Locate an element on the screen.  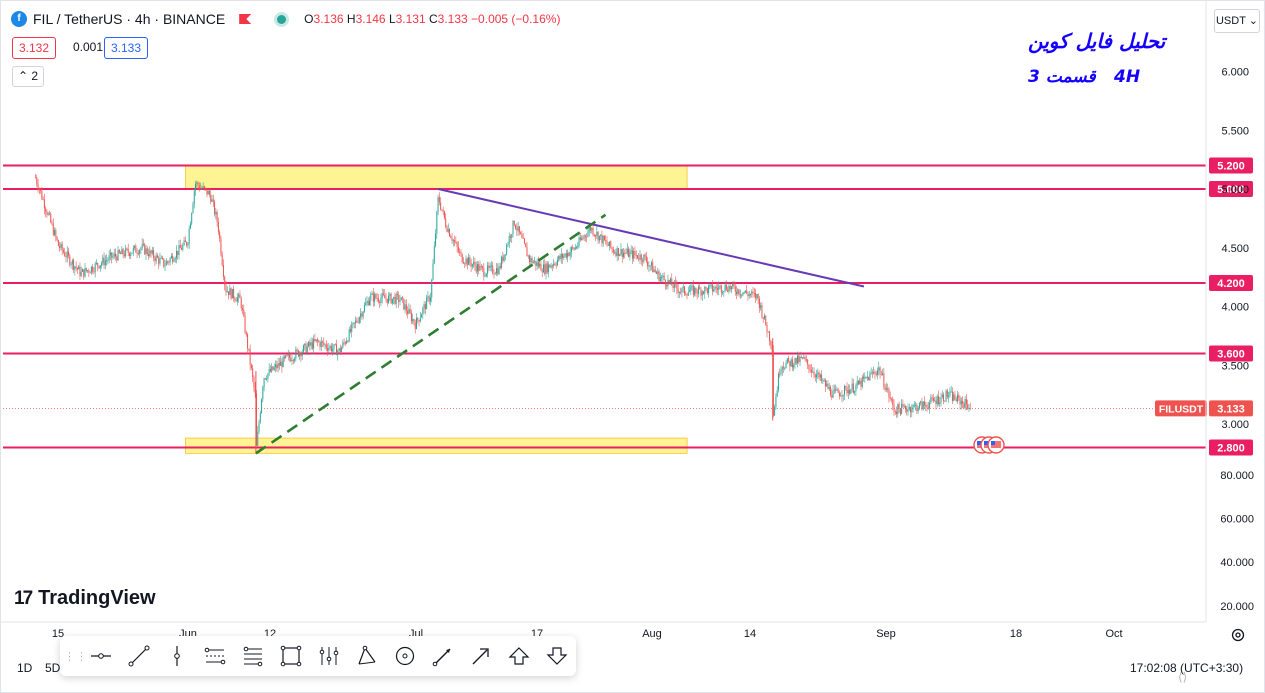
indicators-collapse-button: ⌃ 2 is located at coordinates (28, 76).